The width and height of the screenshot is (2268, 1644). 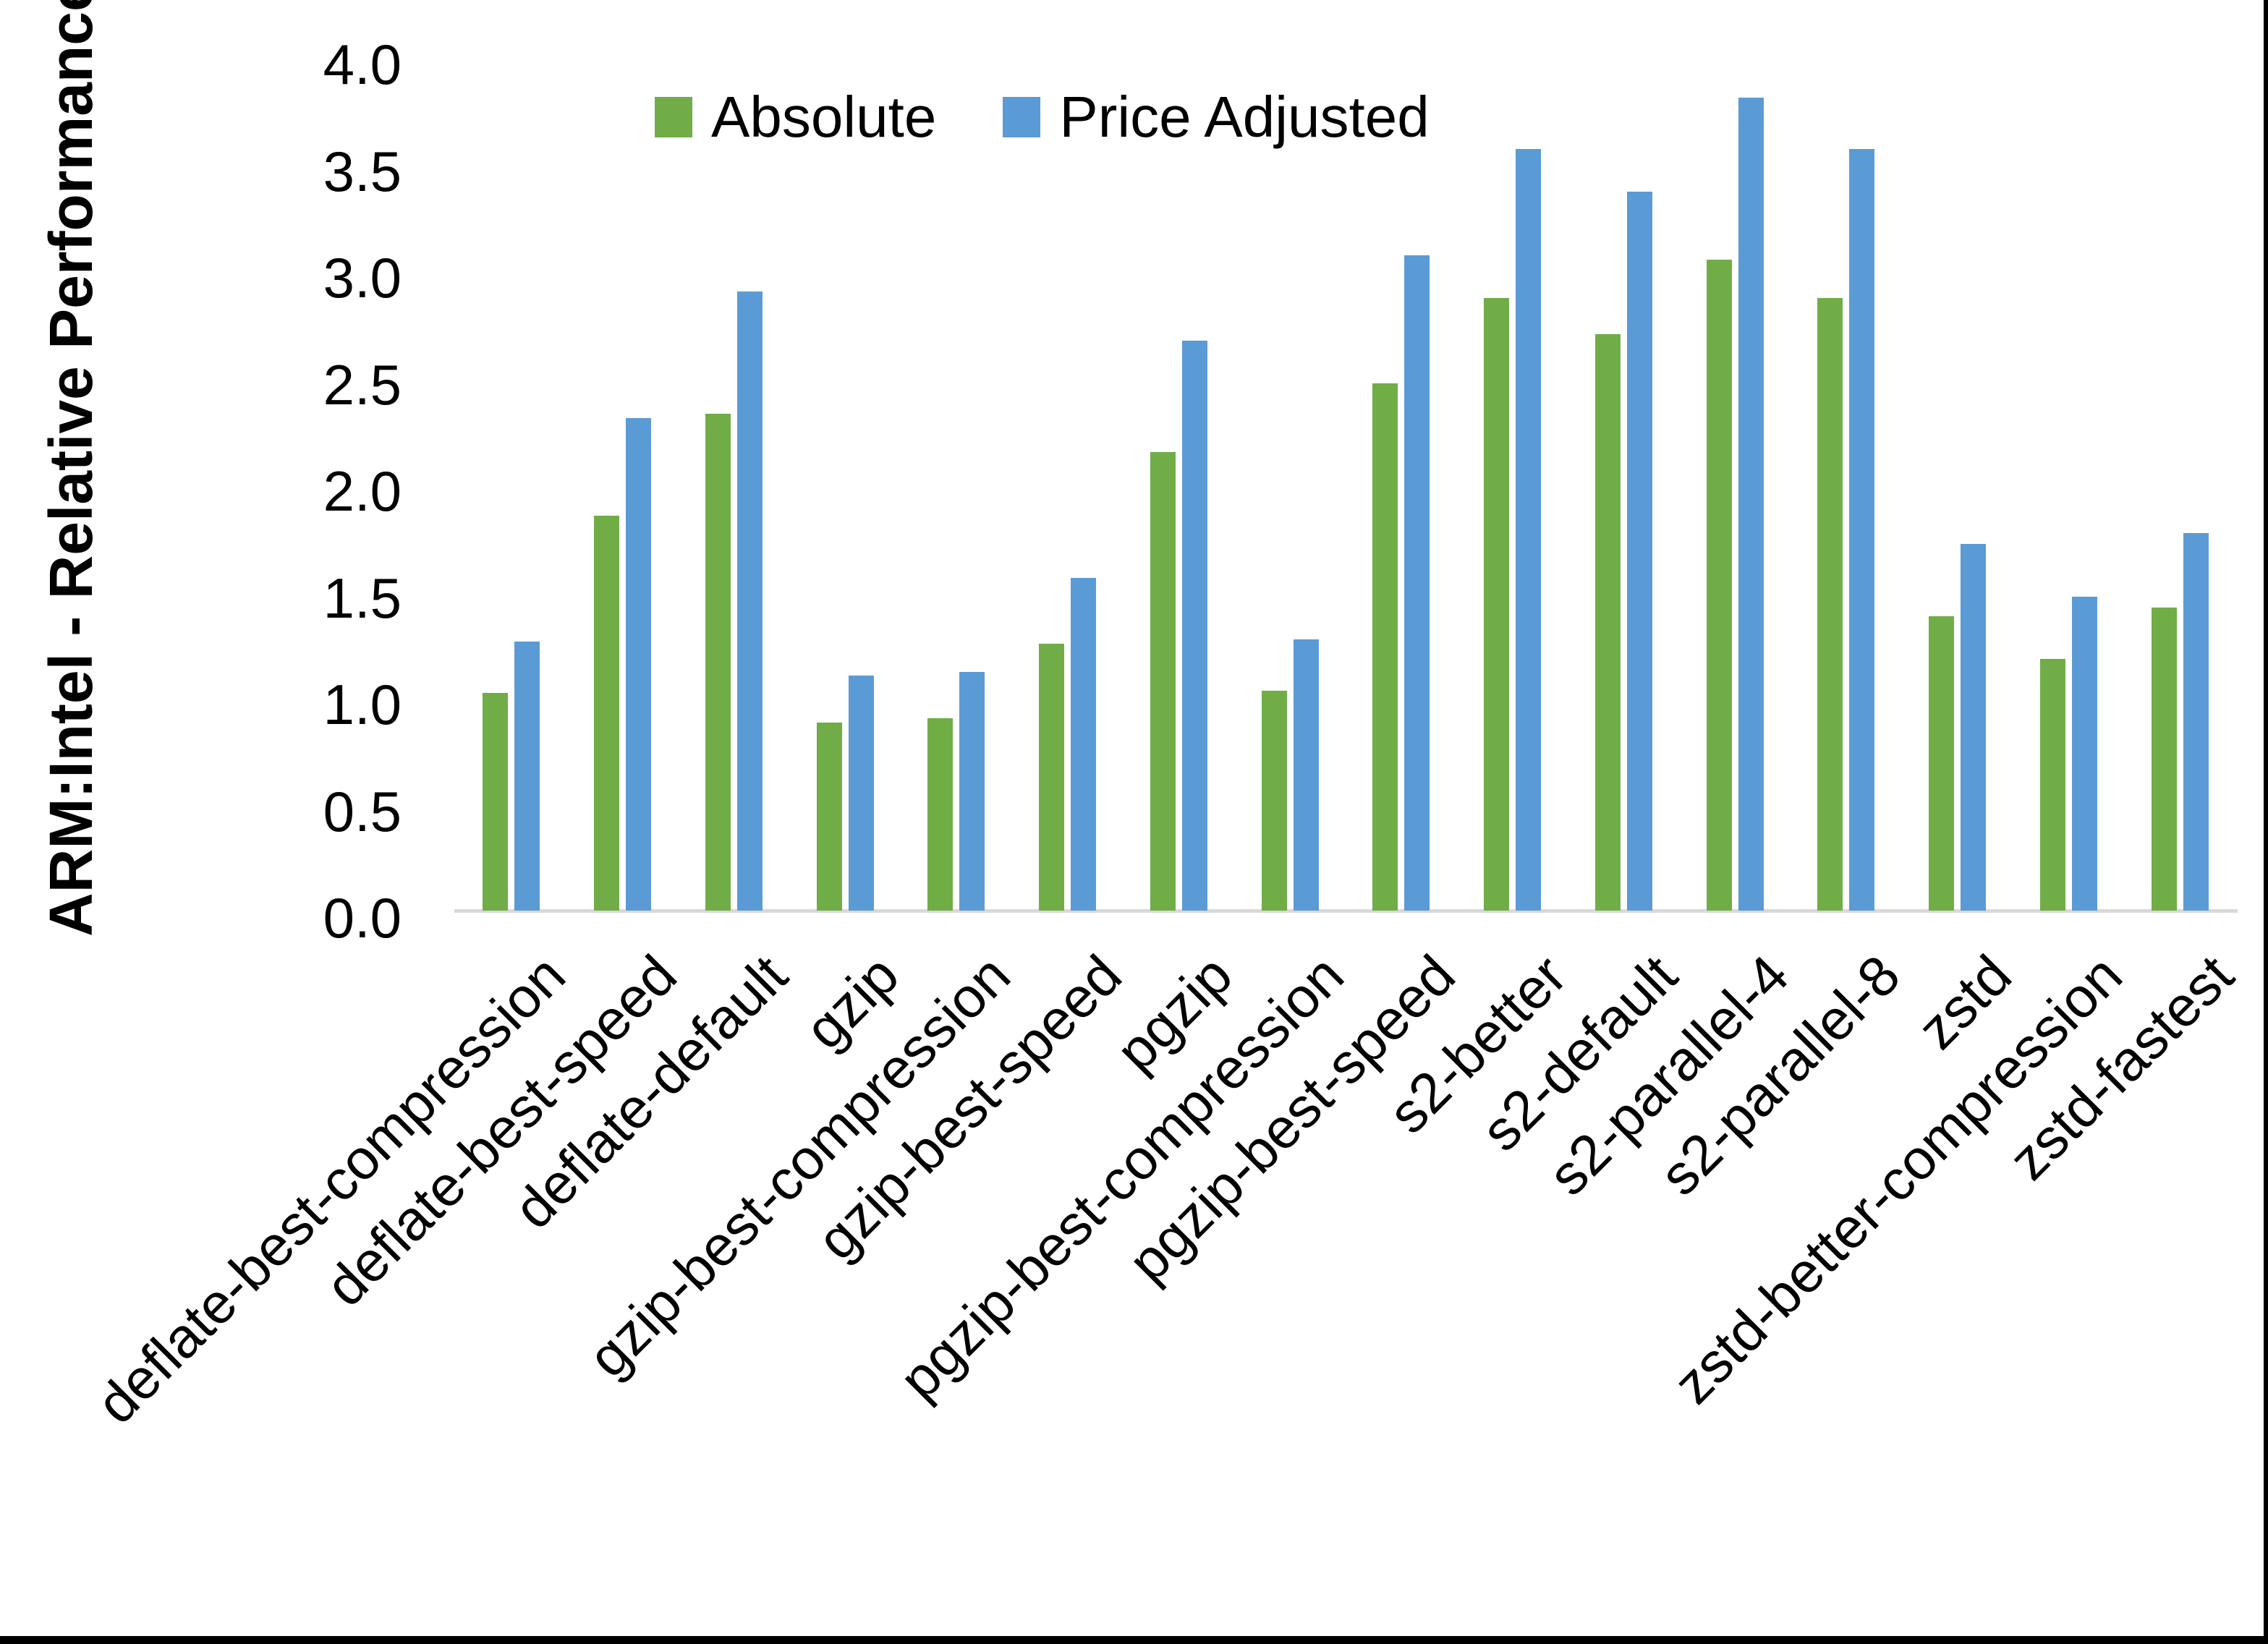 What do you see at coordinates (362, 385) in the screenshot?
I see `y-tick-label: 2.5` at bounding box center [362, 385].